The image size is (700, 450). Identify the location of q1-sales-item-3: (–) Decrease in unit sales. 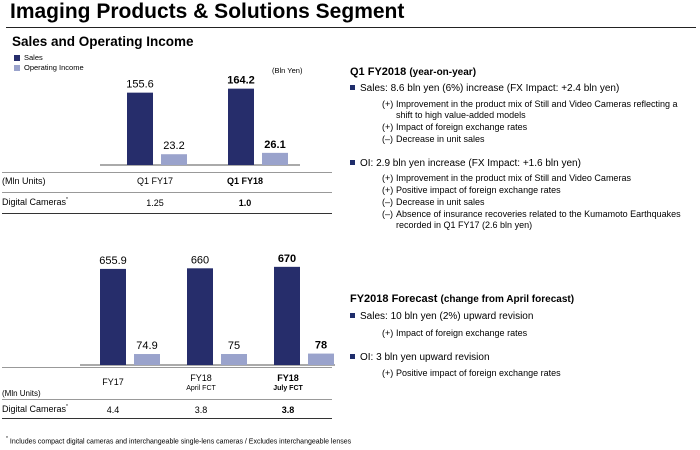
(433, 139).